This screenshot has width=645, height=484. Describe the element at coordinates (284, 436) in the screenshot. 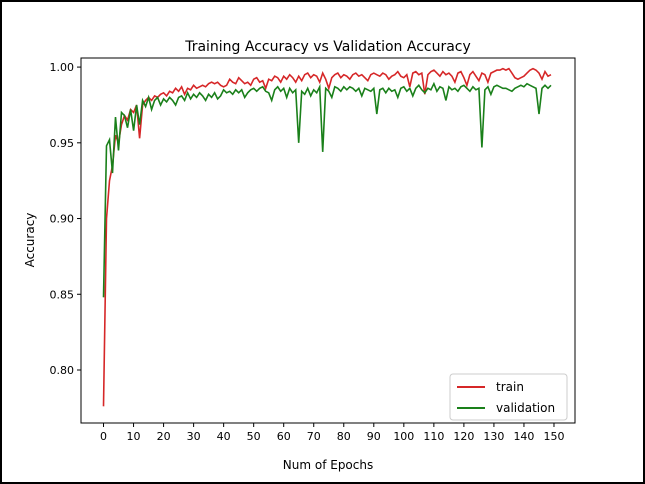

I see `x-tick-label: 60` at that location.